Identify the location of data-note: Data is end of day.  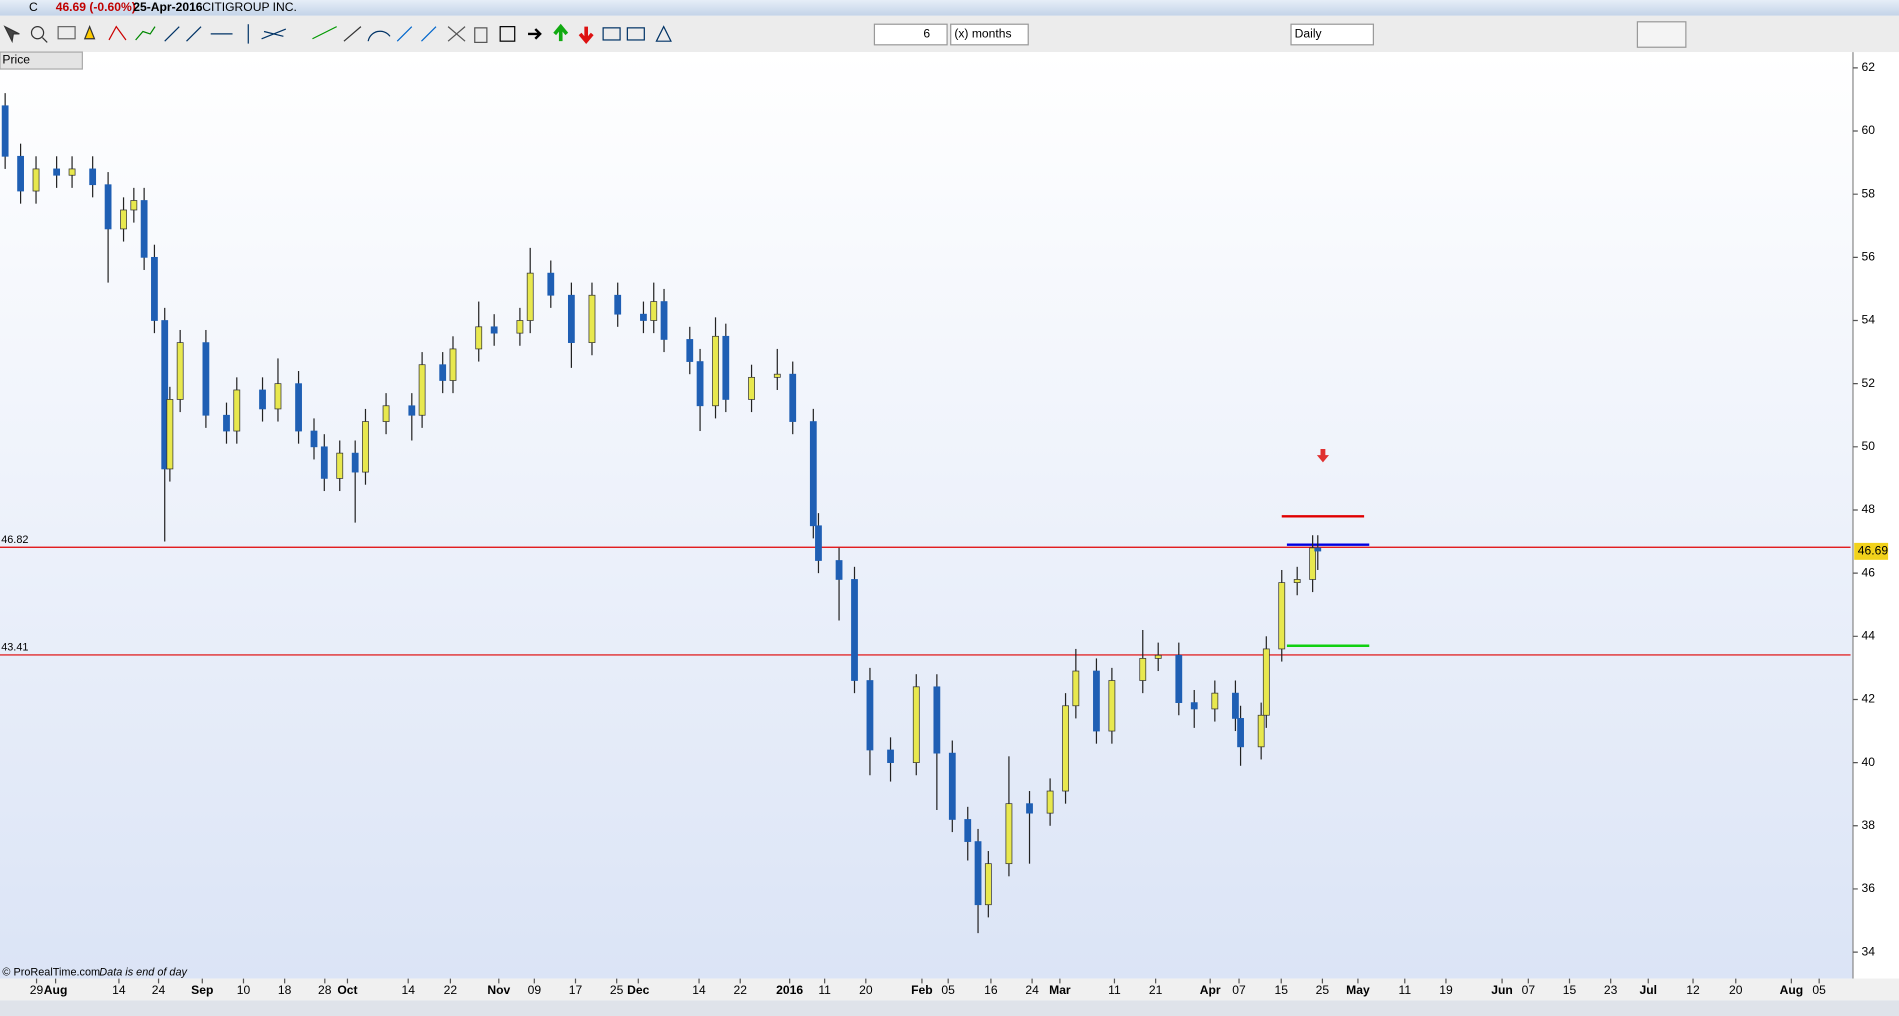
(143, 972).